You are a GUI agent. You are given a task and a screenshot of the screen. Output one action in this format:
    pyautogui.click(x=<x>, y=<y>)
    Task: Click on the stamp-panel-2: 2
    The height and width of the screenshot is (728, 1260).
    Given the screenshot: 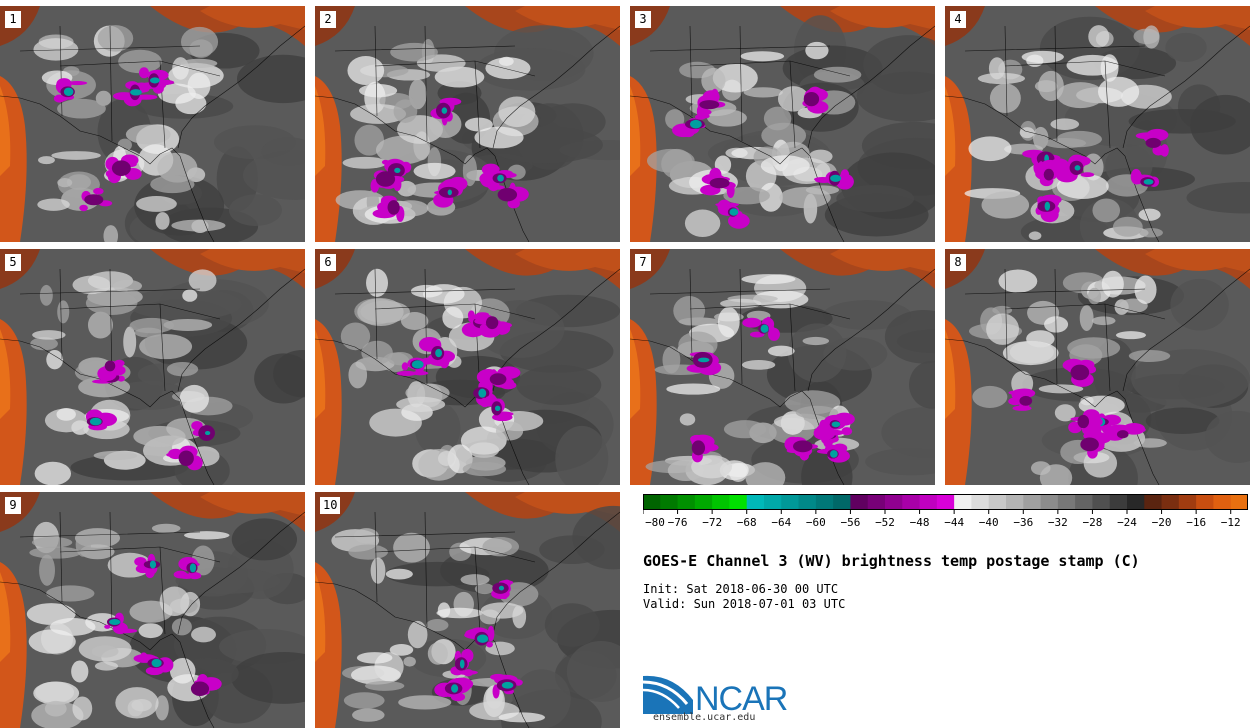 What is the action you would take?
    pyautogui.click(x=467, y=124)
    